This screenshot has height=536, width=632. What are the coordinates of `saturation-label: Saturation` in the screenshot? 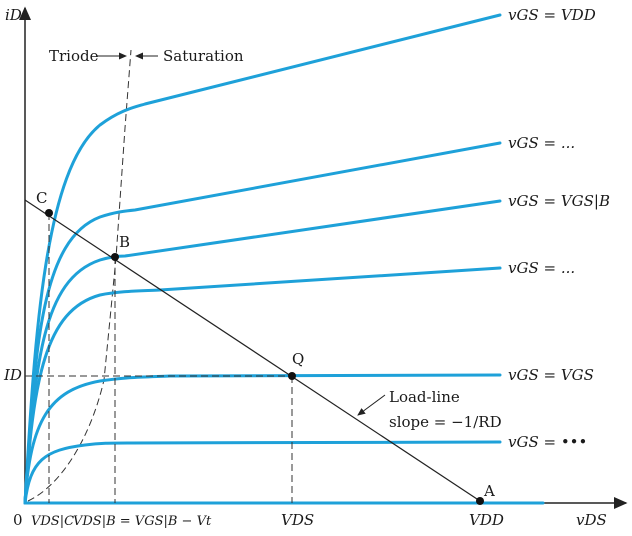 It's located at (203, 56).